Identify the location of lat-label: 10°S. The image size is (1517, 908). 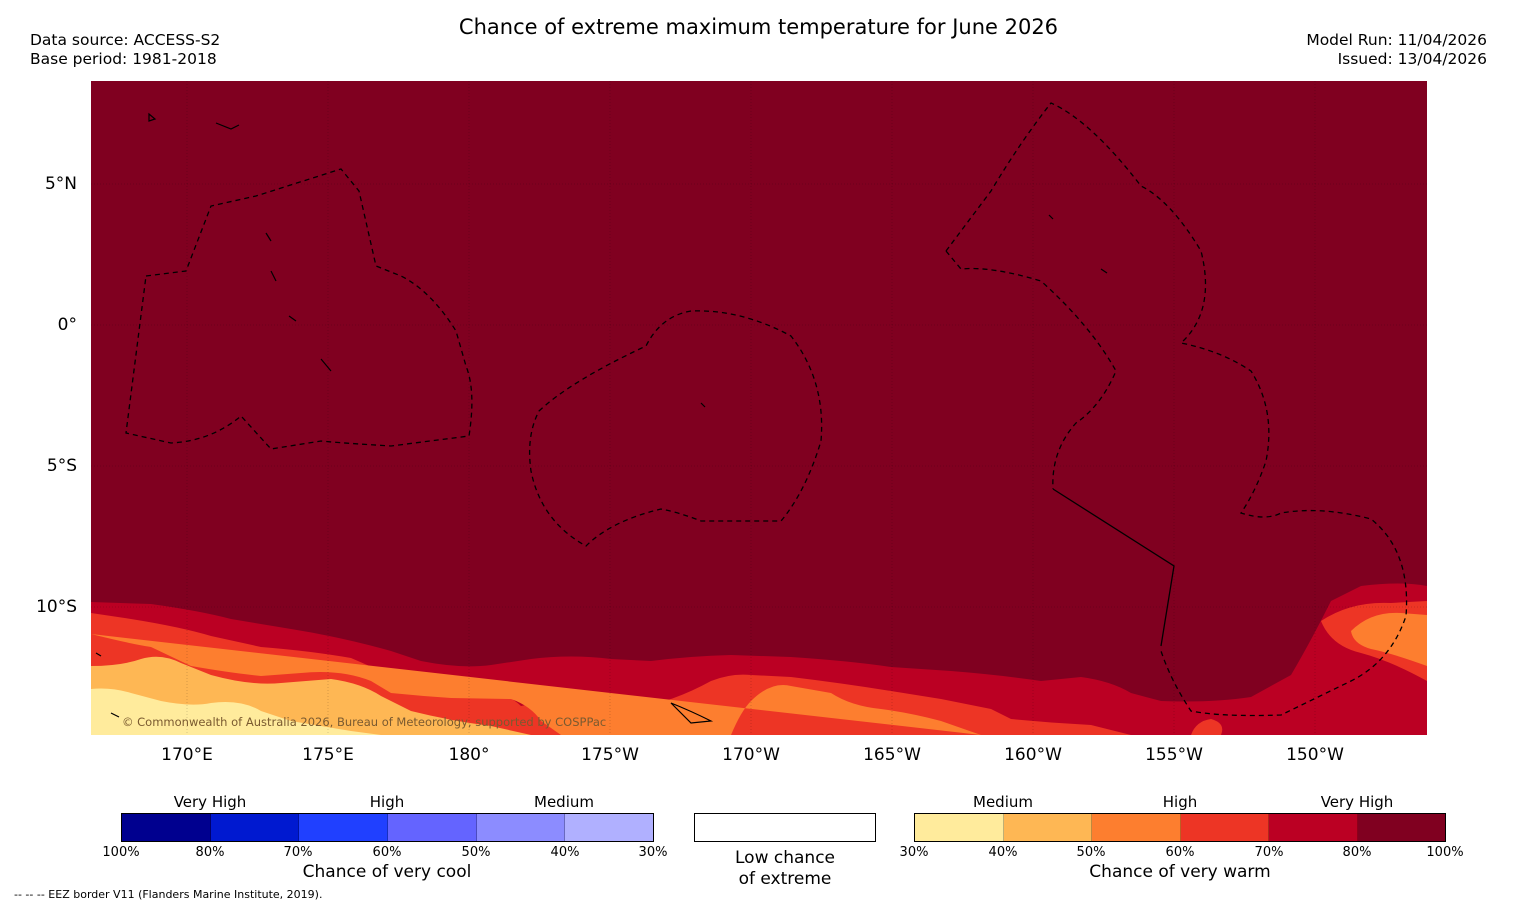
(56, 607).